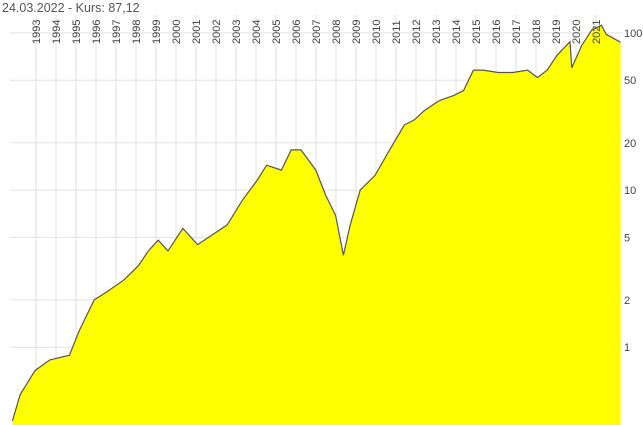 This screenshot has height=425, width=643. What do you see at coordinates (630, 144) in the screenshot?
I see `y-tick-label: 20` at bounding box center [630, 144].